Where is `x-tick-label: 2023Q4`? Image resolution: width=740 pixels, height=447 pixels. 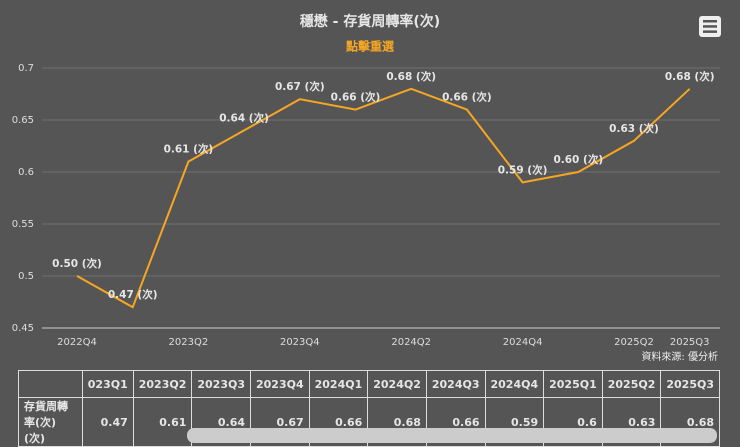 x-tick-label: 2023Q4 is located at coordinates (300, 342).